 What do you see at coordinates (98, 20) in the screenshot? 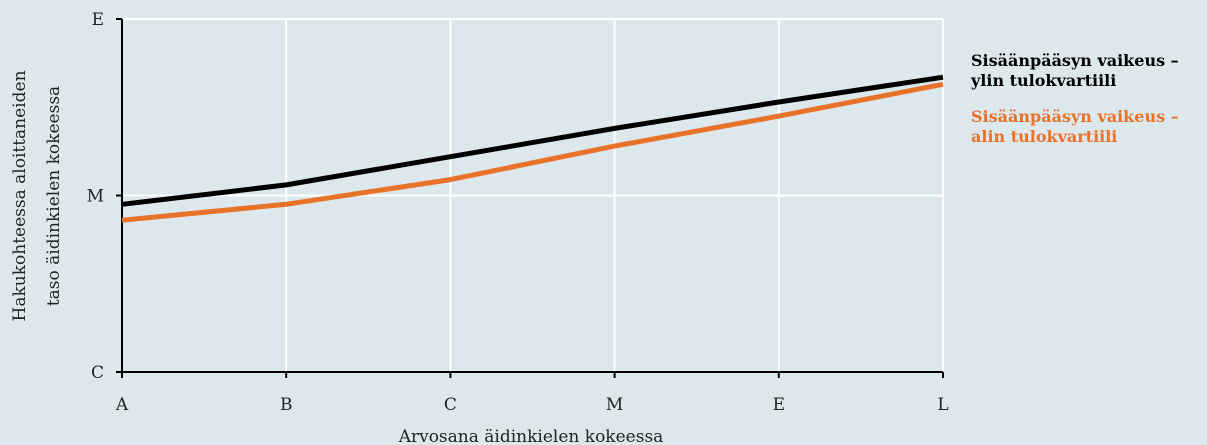
I see `y-tick-label-E: E` at bounding box center [98, 20].